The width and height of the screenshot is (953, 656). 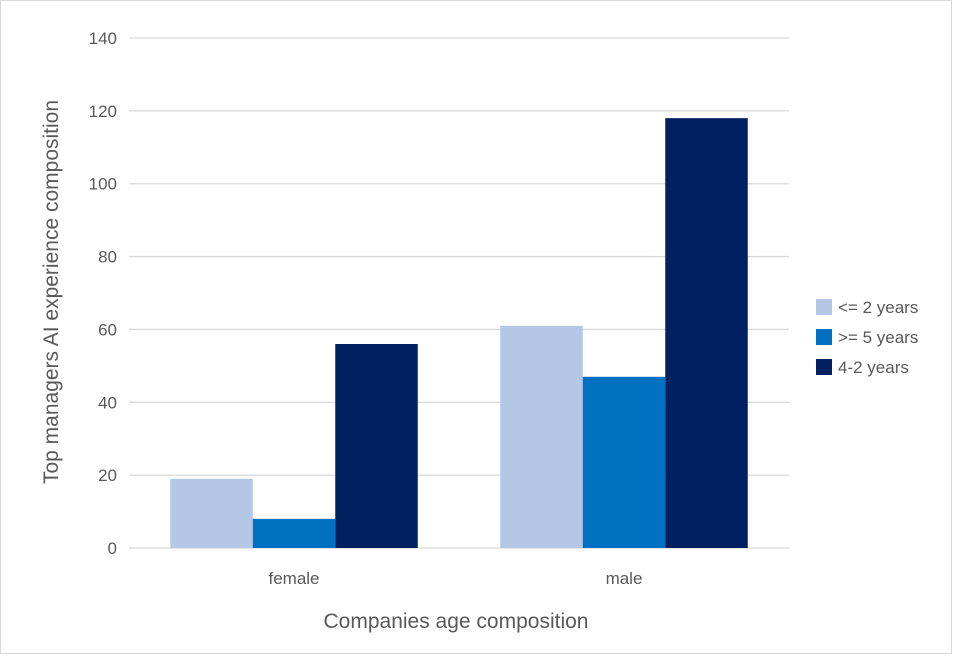 What do you see at coordinates (112, 548) in the screenshot?
I see `y-tick-label: 0` at bounding box center [112, 548].